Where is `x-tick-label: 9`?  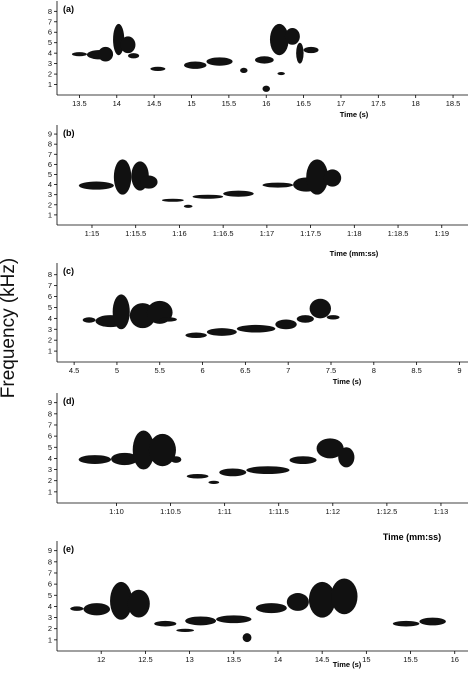 x-tick-label: 9 is located at coordinates (459, 370).